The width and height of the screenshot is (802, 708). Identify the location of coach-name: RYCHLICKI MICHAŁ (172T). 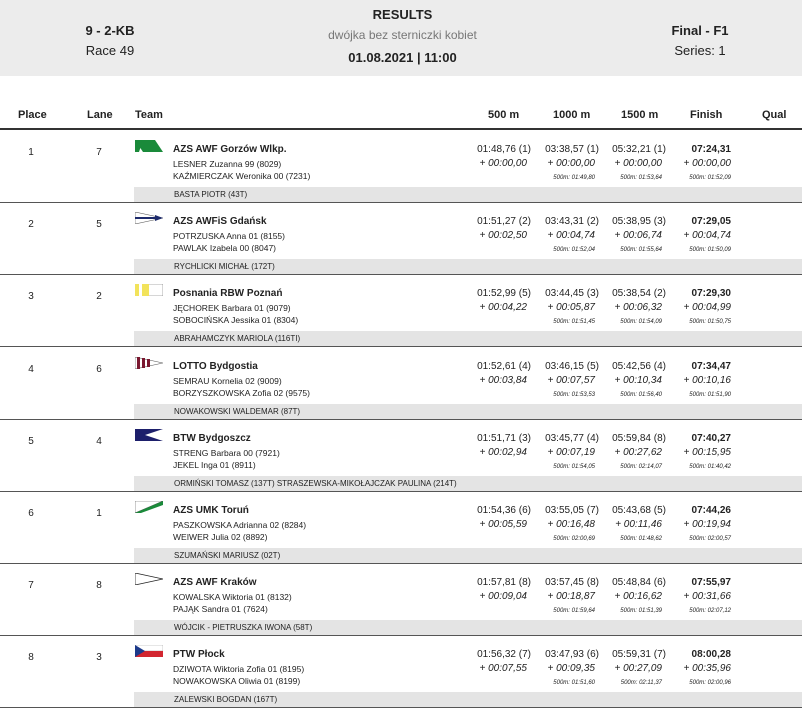
(224, 267).